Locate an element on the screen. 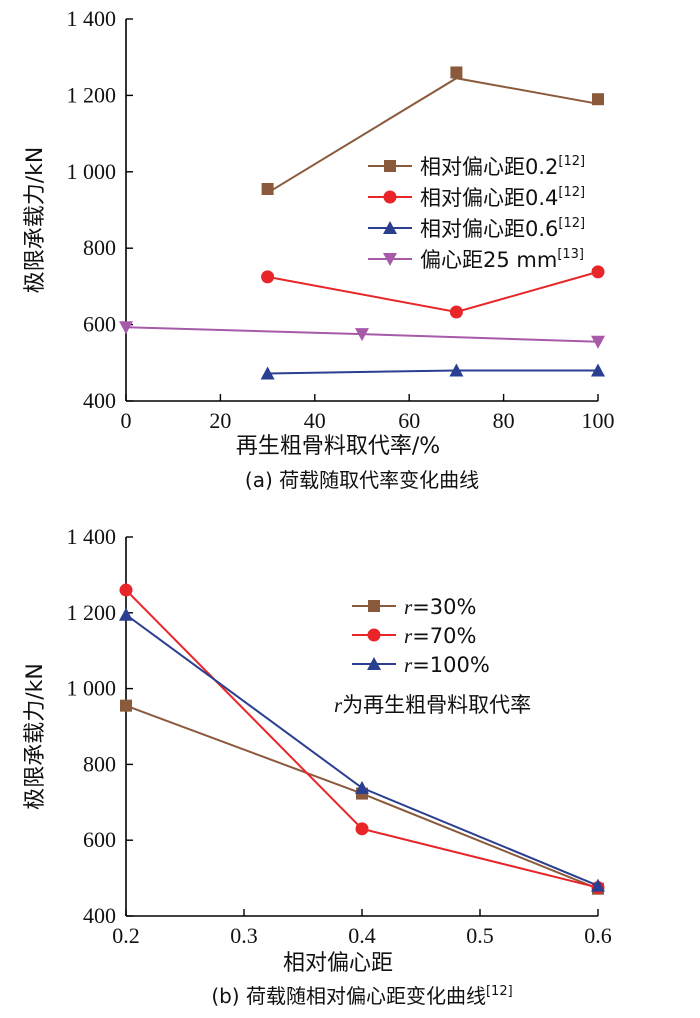 This screenshot has height=1018, width=700. caption-text: (b) 荷载随相对偏心距变化曲线 is located at coordinates (348, 996).